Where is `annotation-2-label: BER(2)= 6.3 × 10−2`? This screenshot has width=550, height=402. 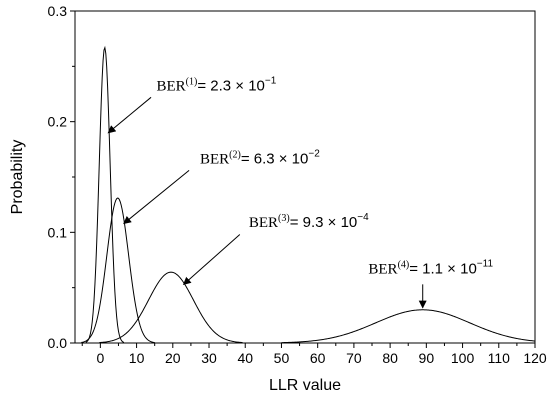 annotation-2-label: BER(2)= 6.3 × 10−2 is located at coordinates (260, 158).